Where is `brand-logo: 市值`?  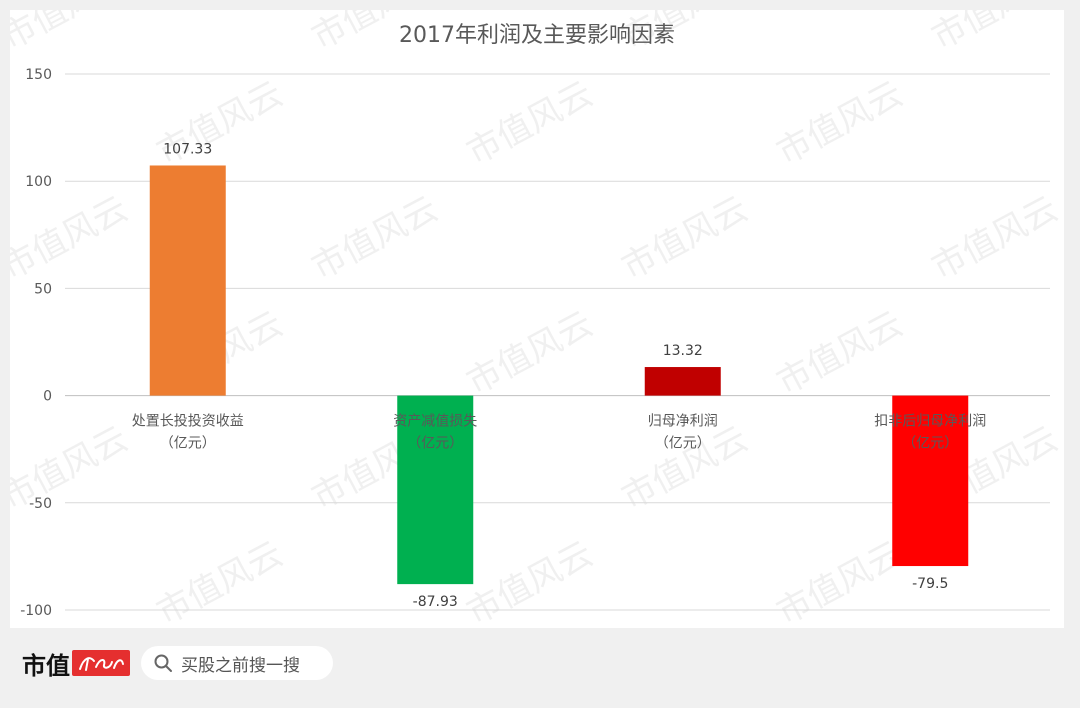 brand-logo: 市值 is located at coordinates (76, 663).